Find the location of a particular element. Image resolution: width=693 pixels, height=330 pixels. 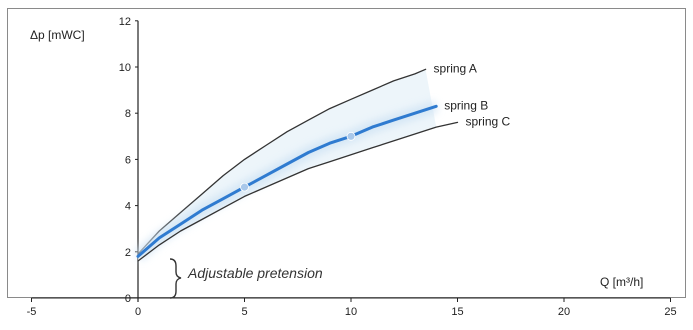

series-label-spring-a: spring A is located at coordinates (455, 68).